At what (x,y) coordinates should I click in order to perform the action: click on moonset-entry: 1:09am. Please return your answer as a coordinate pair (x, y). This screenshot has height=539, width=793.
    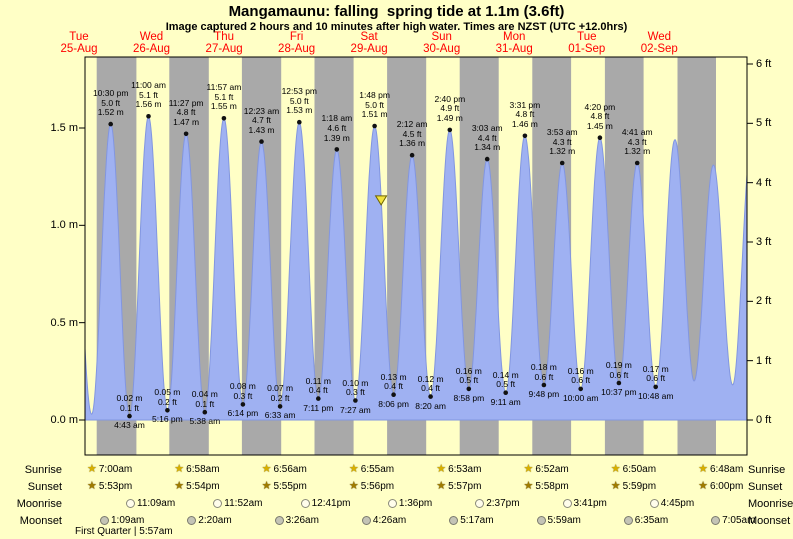
    Looking at the image, I should click on (122, 520).